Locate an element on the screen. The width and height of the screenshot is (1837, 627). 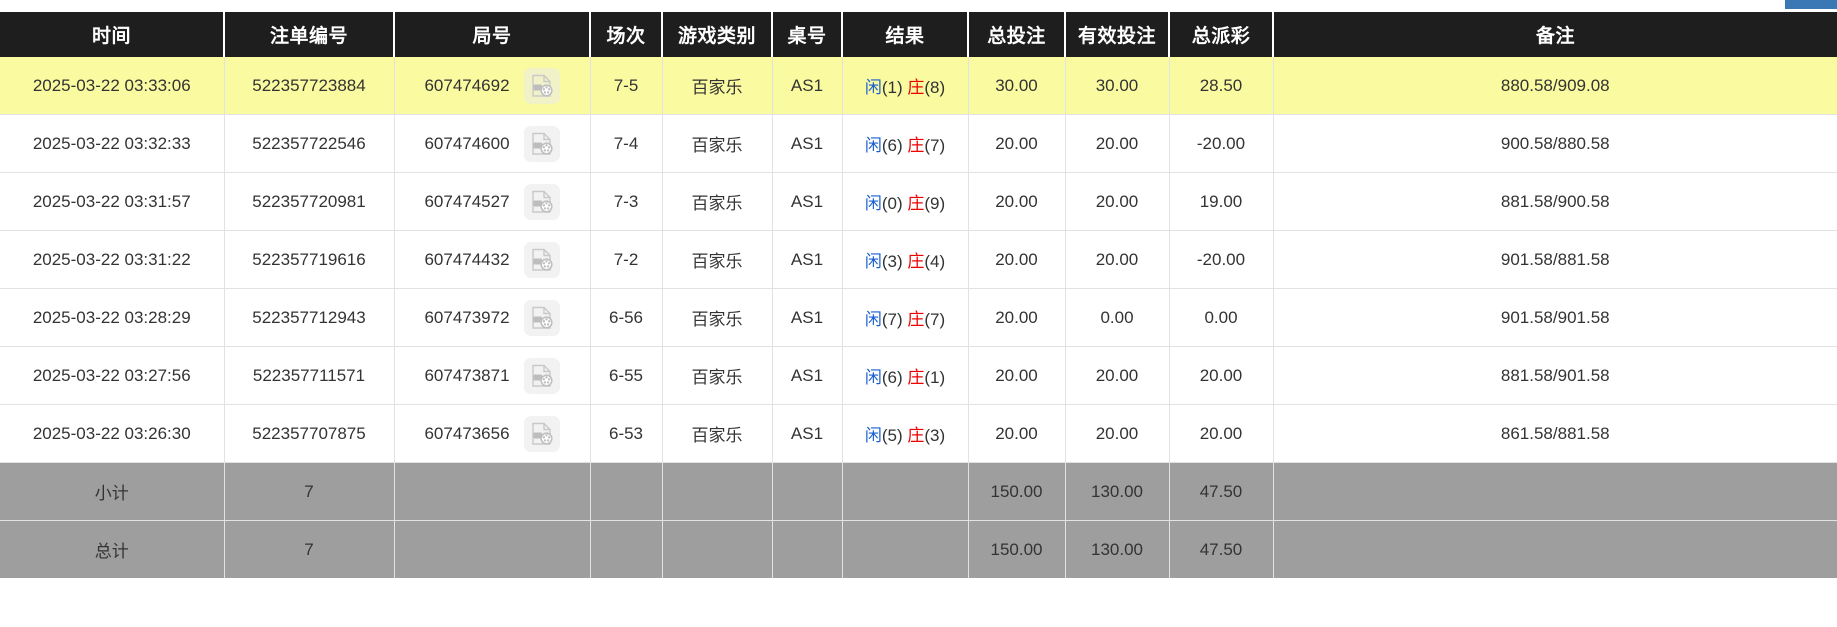
column-header-valid-bet: 有效投注 is located at coordinates (1117, 34).